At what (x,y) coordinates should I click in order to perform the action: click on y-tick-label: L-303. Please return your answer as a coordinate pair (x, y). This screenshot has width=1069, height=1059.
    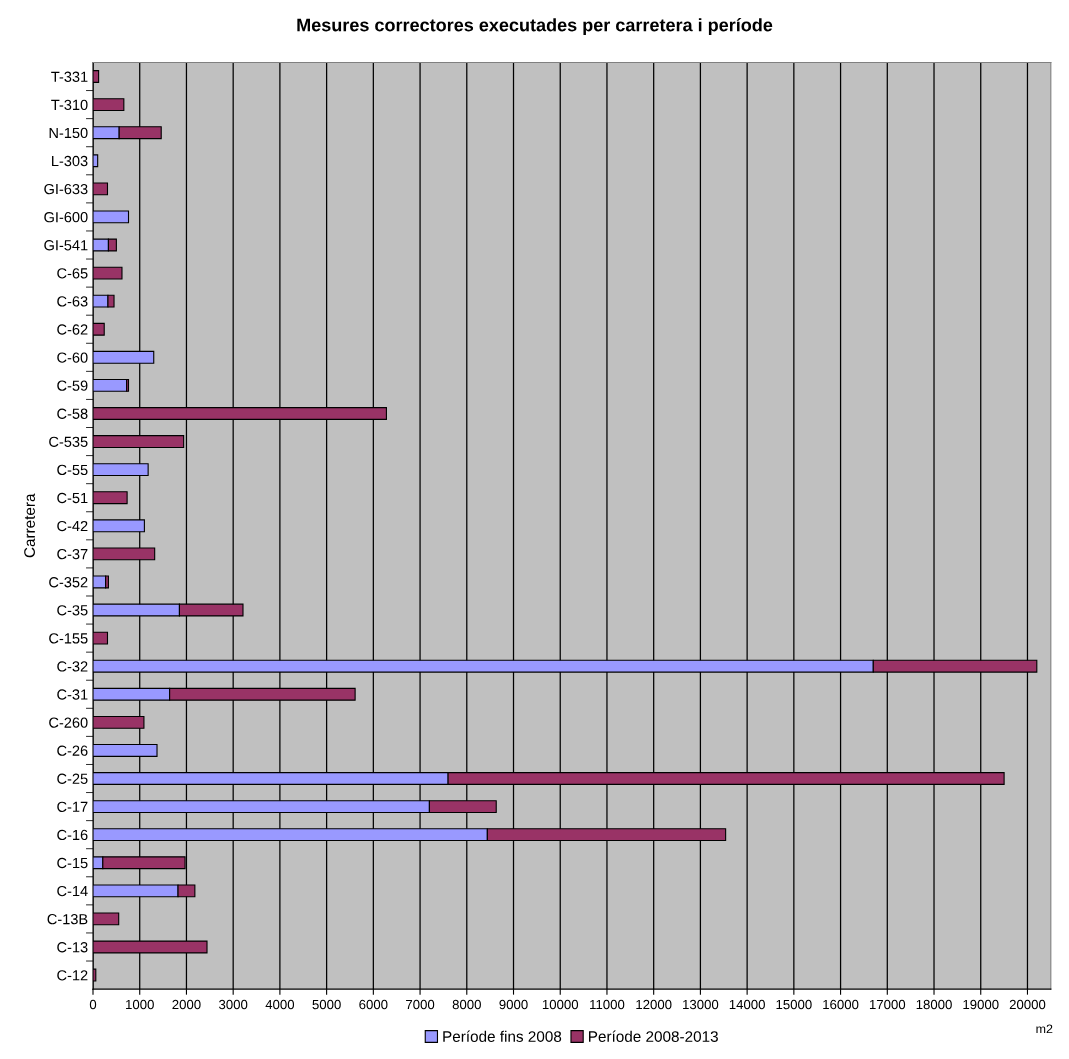
    Looking at the image, I should click on (70, 161).